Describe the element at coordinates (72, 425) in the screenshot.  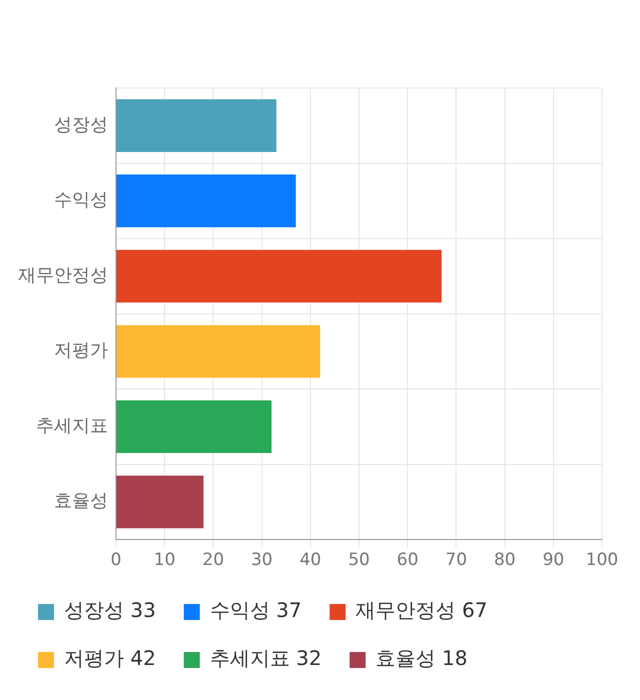
I see `y-tick-label: 추세지표` at that location.